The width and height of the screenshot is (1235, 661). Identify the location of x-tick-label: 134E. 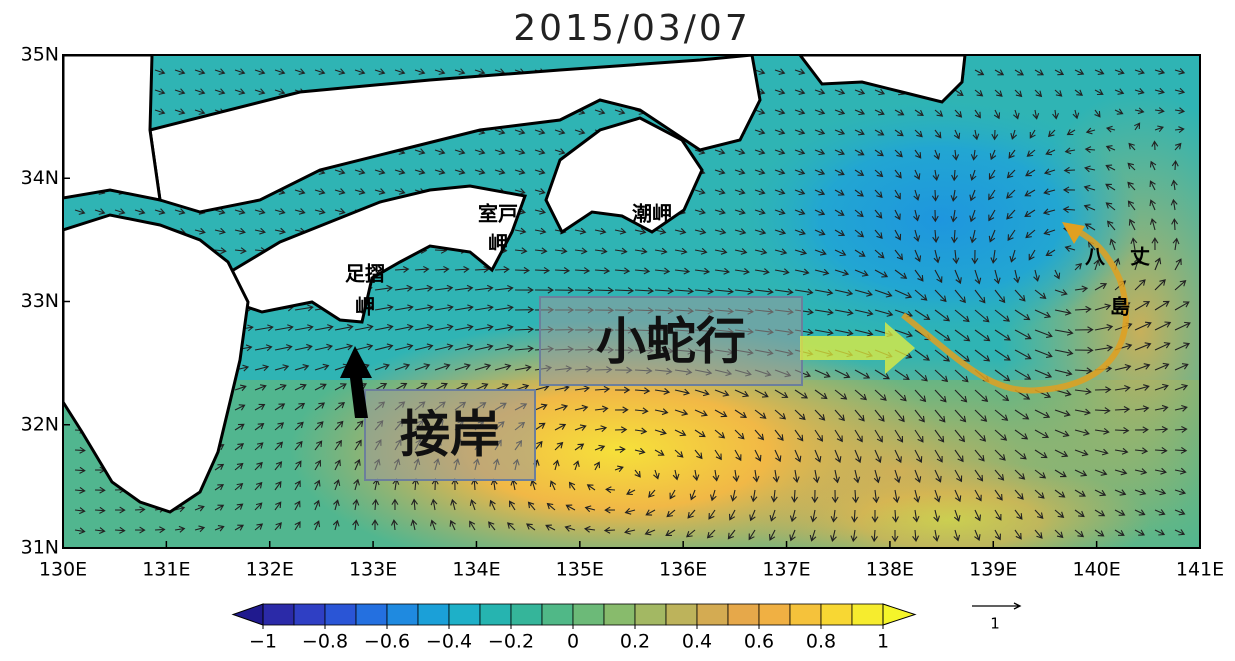
(476, 570).